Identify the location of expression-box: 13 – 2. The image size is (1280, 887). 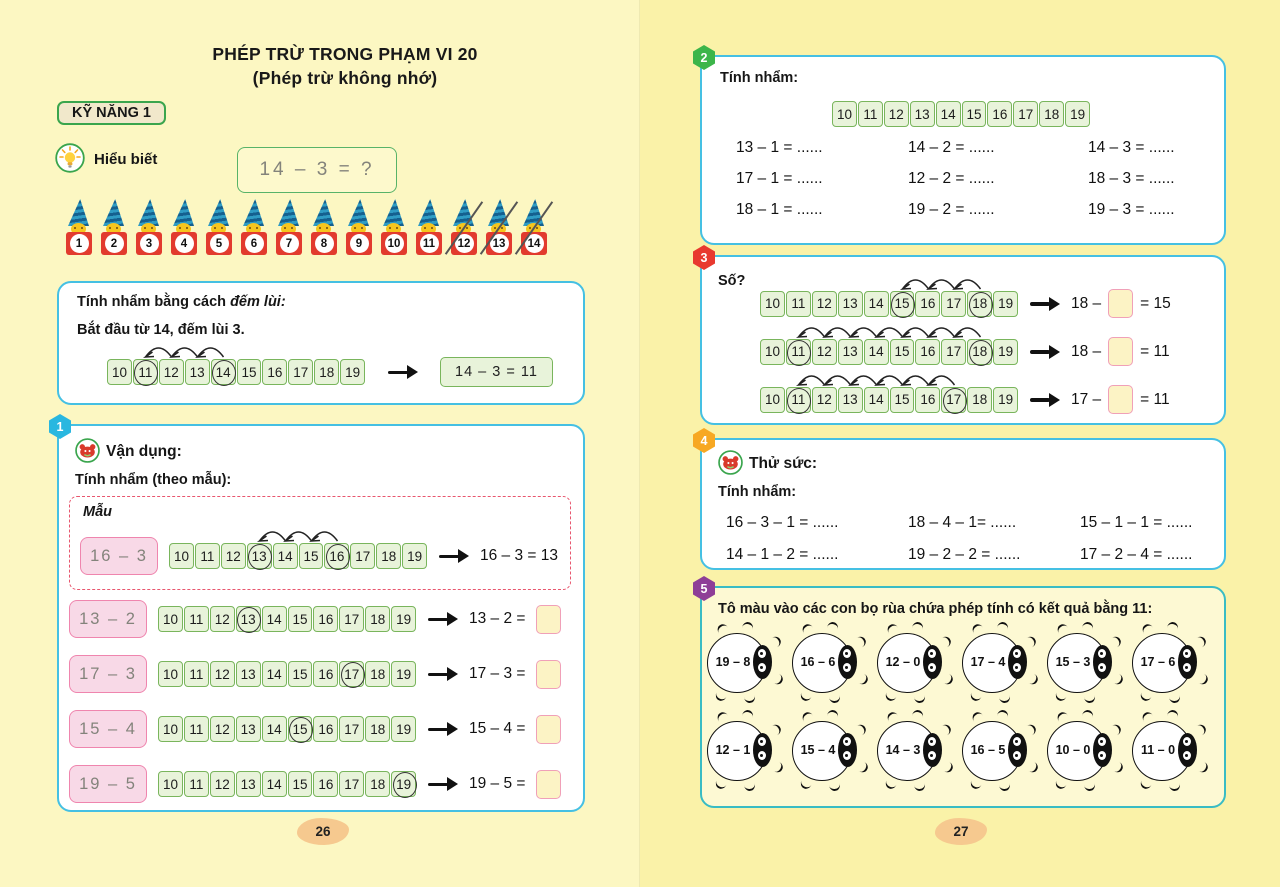
(108, 619).